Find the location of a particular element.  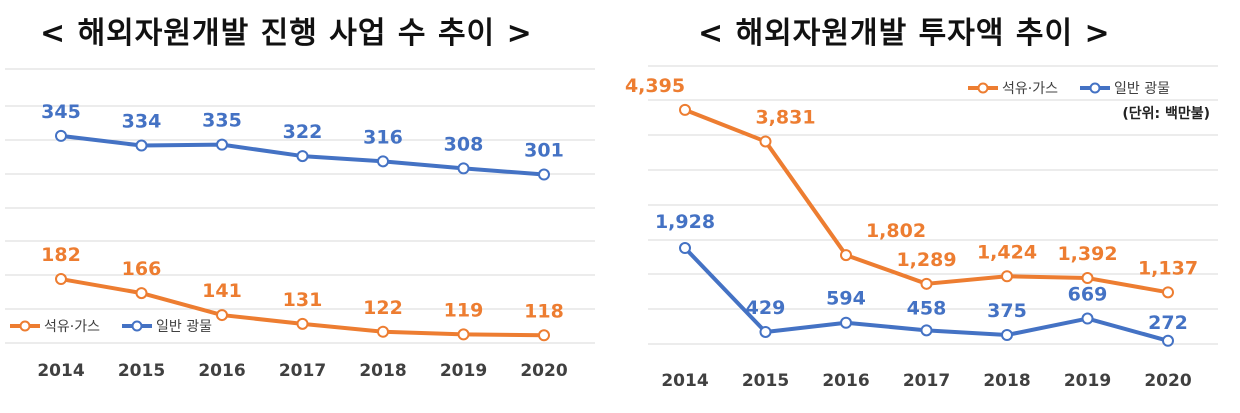

data-label: 122 is located at coordinates (383, 308).